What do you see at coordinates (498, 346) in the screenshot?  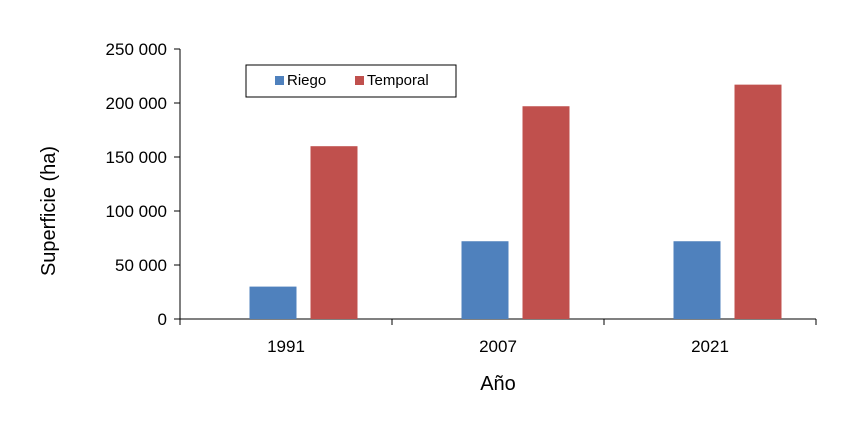 I see `x-tick-label: 2007` at bounding box center [498, 346].